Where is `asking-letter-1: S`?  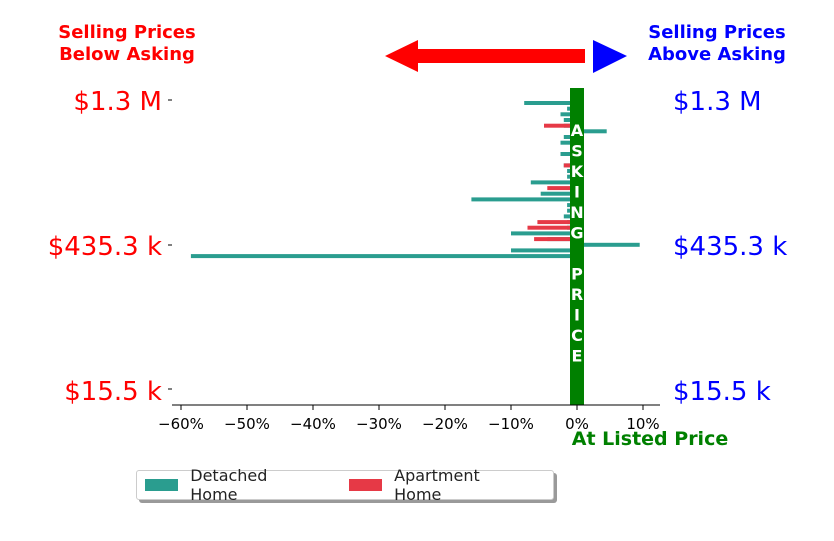
asking-letter-1: S is located at coordinates (577, 151).